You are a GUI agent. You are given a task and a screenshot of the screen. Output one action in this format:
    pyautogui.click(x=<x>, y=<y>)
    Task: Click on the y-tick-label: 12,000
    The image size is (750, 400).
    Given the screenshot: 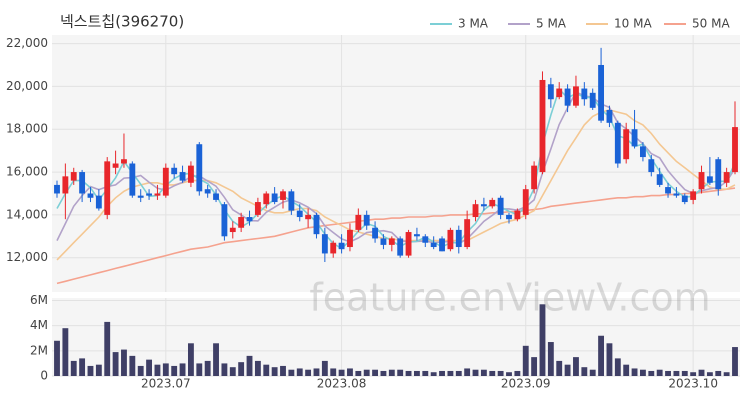 What is the action you would take?
    pyautogui.click(x=27, y=257)
    